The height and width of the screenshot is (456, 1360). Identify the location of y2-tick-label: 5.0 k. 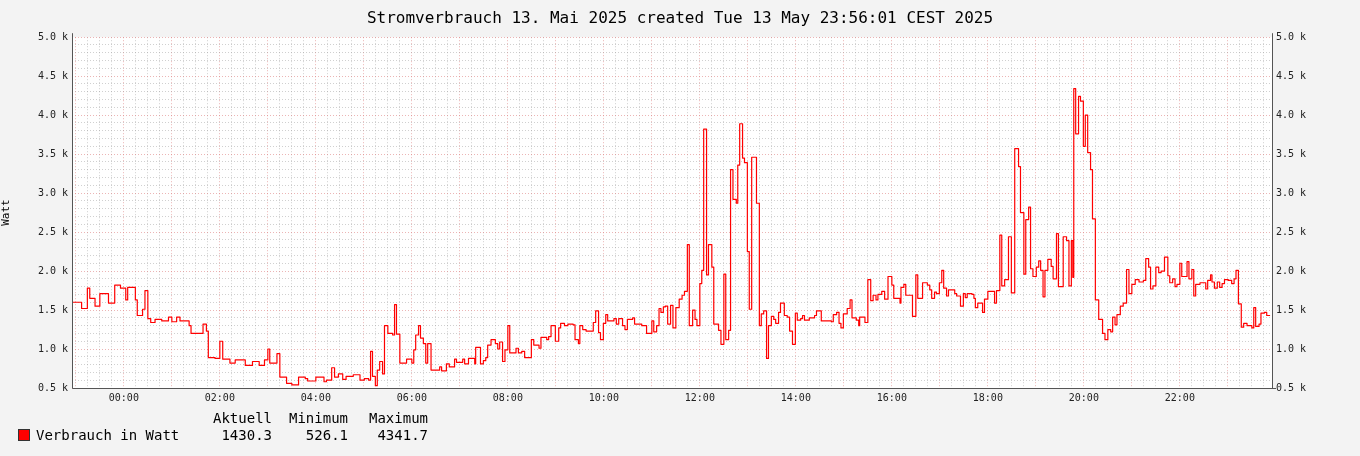
(1291, 36).